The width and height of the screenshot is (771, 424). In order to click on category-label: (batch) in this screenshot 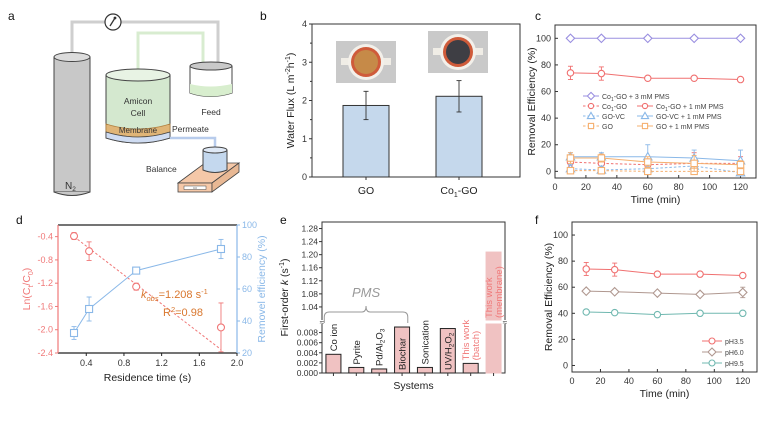, I will do `click(476, 346)`.